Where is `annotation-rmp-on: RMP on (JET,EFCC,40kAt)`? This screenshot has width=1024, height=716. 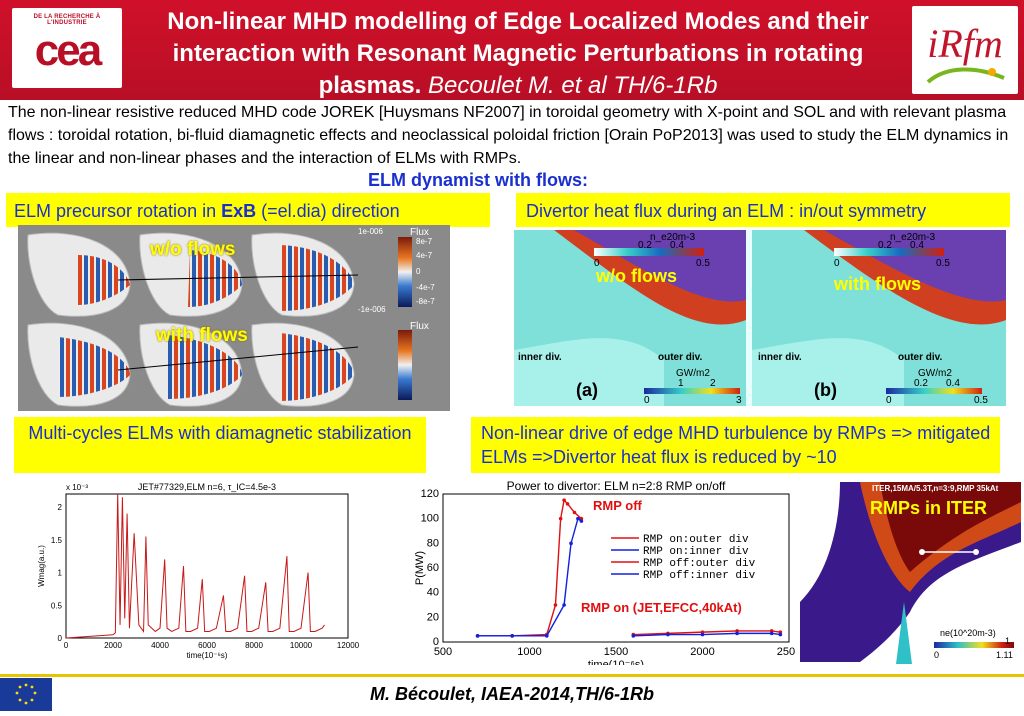
annotation-rmp-on: RMP on (JET,EFCC,40kAt) is located at coordinates (661, 607).